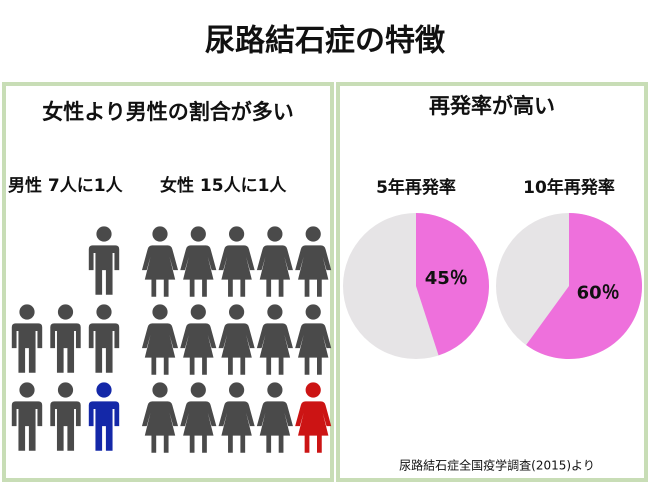 Image resolution: width=650 pixels, height=491 pixels. Describe the element at coordinates (446, 278) in the screenshot. I see `pie-value-label: 45％` at that location.